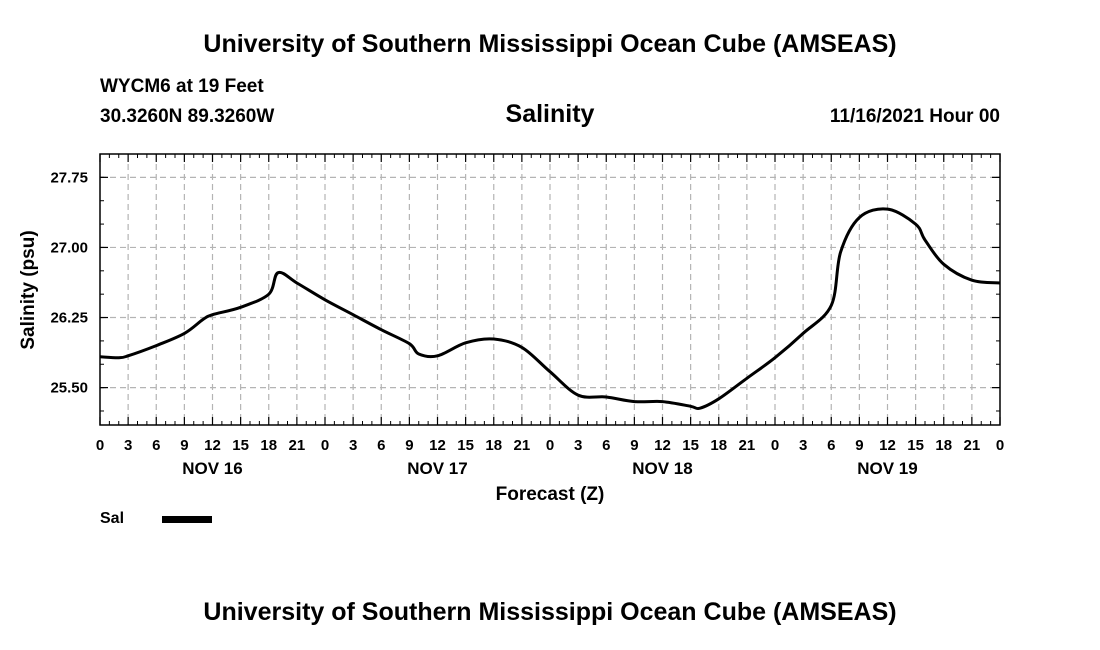  I want to click on day-label: NOV 17, so click(437, 468).